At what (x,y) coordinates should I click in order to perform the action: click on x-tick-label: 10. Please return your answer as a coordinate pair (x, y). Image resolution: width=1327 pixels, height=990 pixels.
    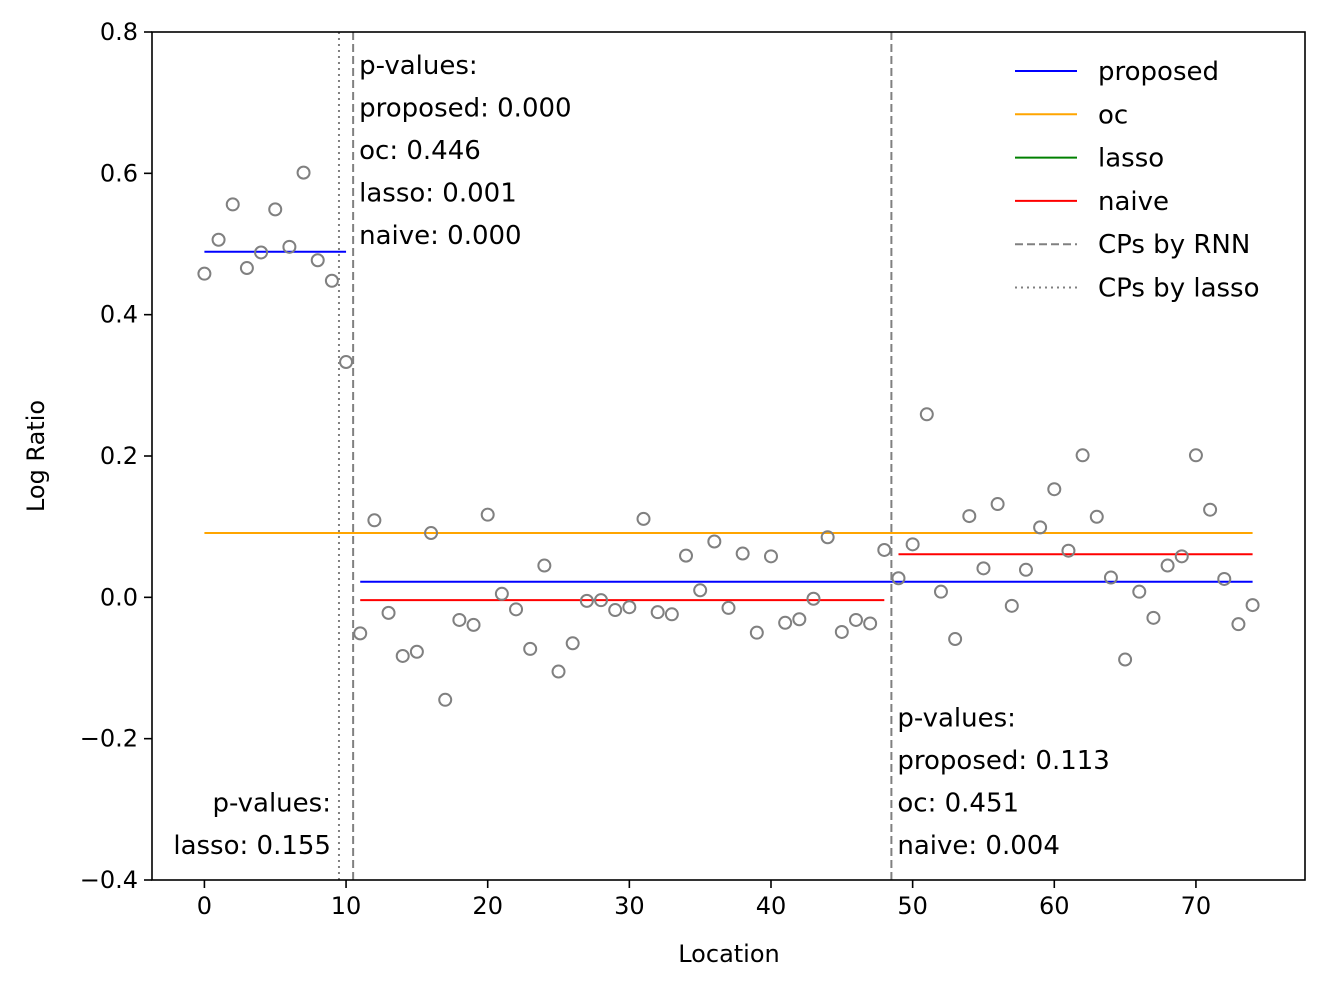
    Looking at the image, I should click on (346, 906).